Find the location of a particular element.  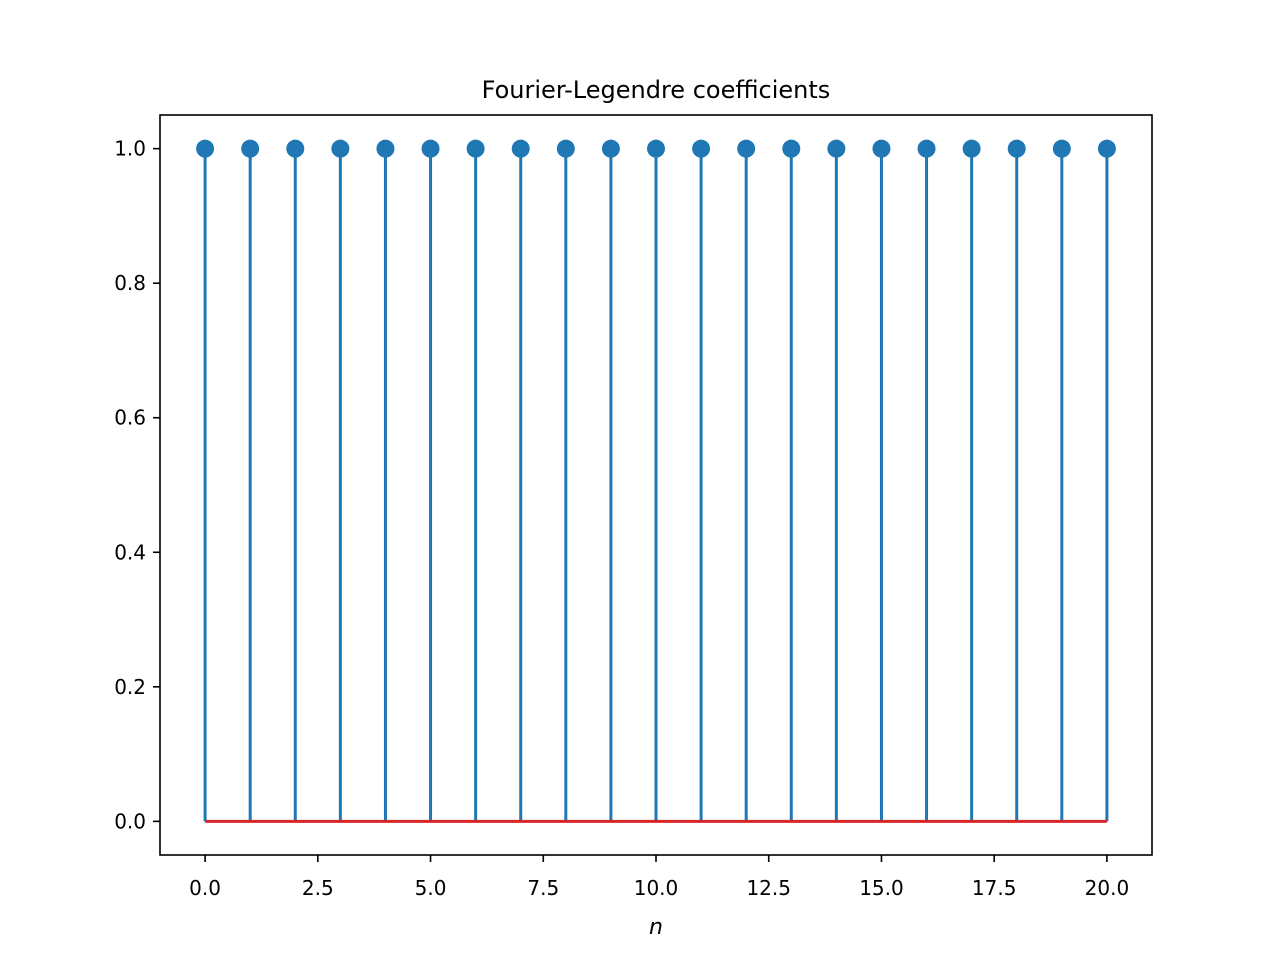

y-tick-label: 0.8 is located at coordinates (130, 283).